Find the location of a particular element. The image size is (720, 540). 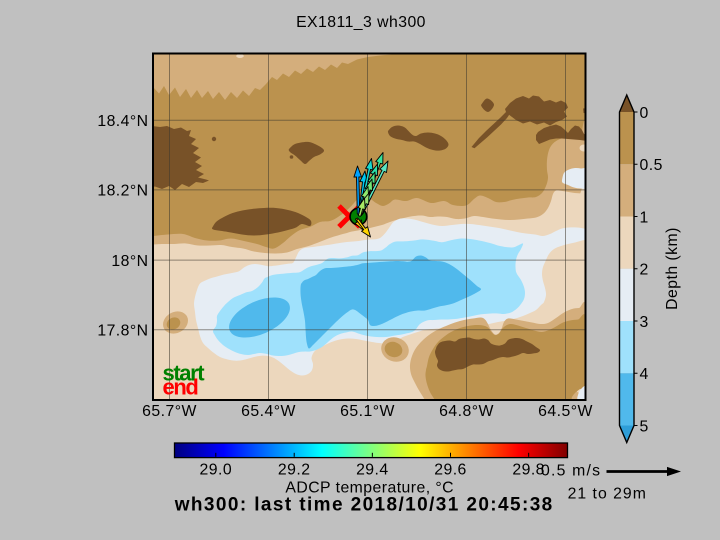

svg-text: 18.4°N is located at coordinates (122, 121).